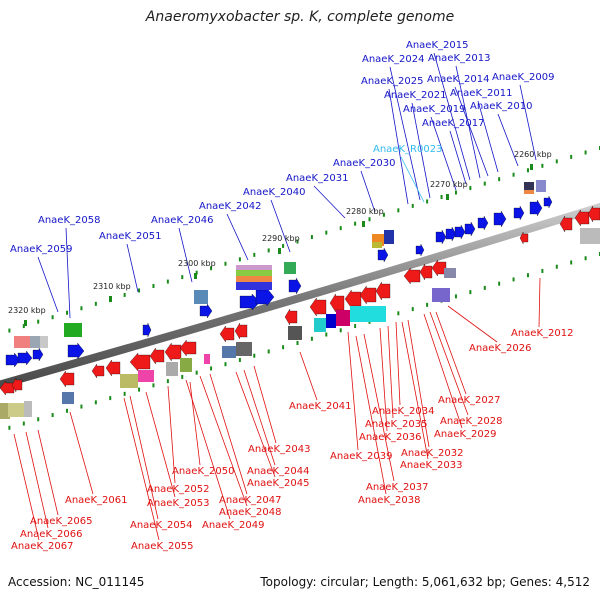 The image size is (600, 600). I want to click on kbp-tick-label: 2270 kbp, so click(449, 184).